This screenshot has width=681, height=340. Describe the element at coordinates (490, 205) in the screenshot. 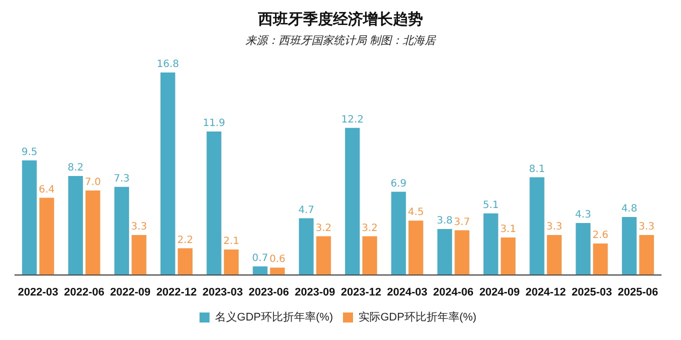

I see `data-label: 5.1` at that location.